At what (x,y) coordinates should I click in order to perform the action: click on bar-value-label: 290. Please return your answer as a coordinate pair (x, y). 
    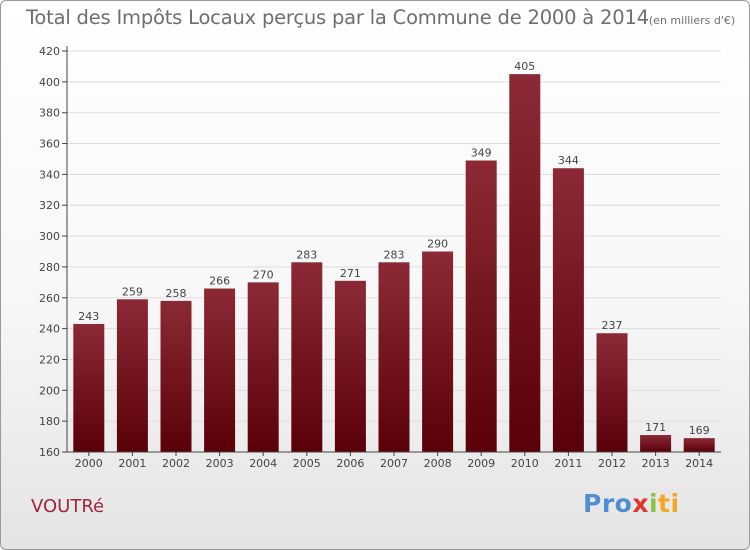
    Looking at the image, I should click on (437, 244).